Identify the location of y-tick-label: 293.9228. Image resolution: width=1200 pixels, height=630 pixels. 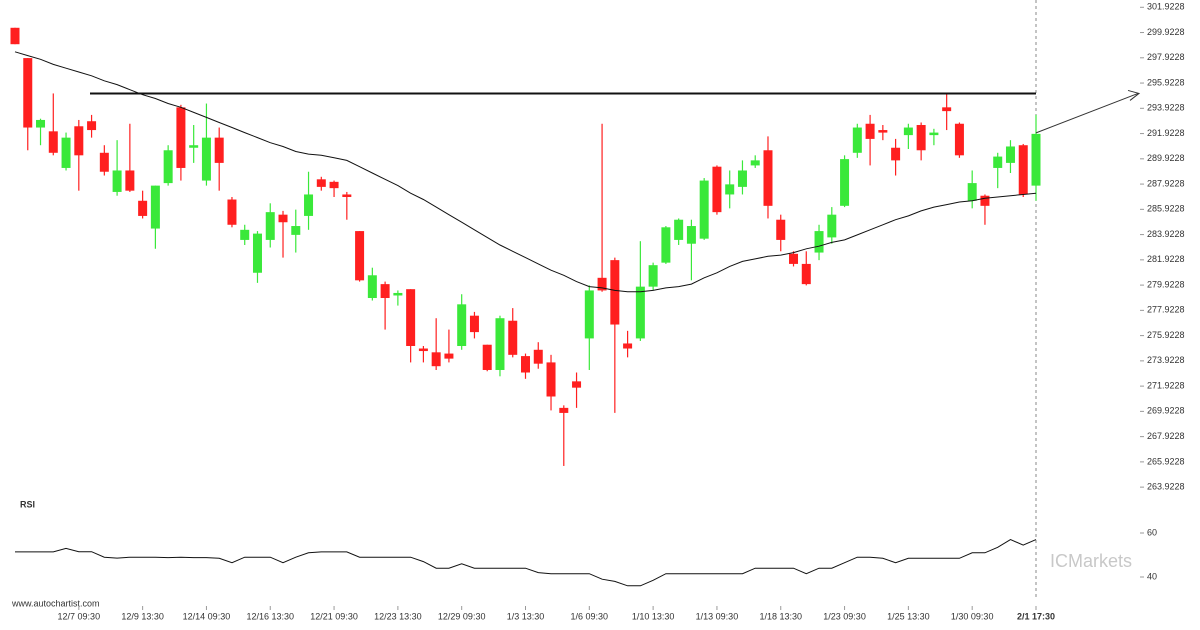
(1166, 108).